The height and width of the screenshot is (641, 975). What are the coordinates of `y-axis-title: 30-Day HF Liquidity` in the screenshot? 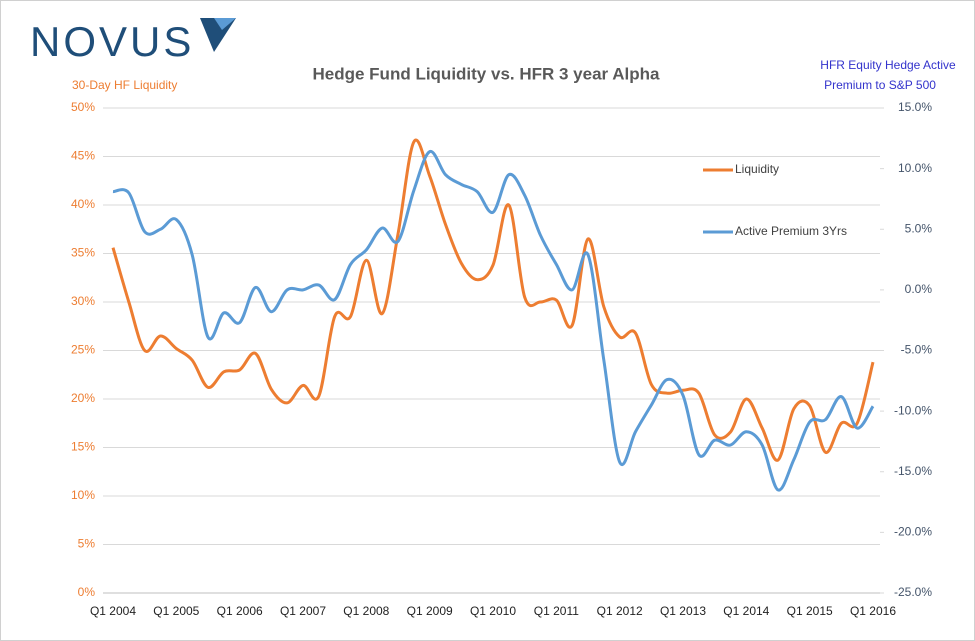 It's located at (124, 85).